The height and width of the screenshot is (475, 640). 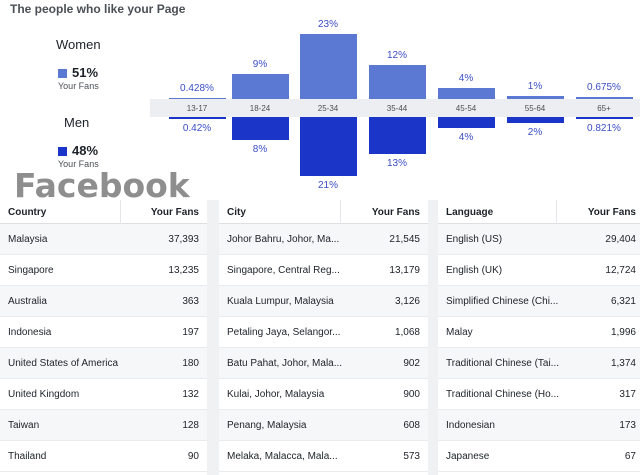 I want to click on table-row: Taiwan 128, so click(x=103, y=425).